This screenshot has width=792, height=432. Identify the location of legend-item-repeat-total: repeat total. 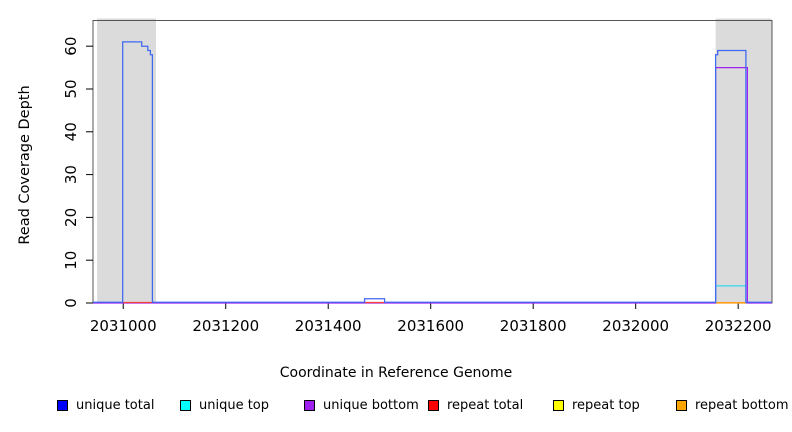
(475, 405).